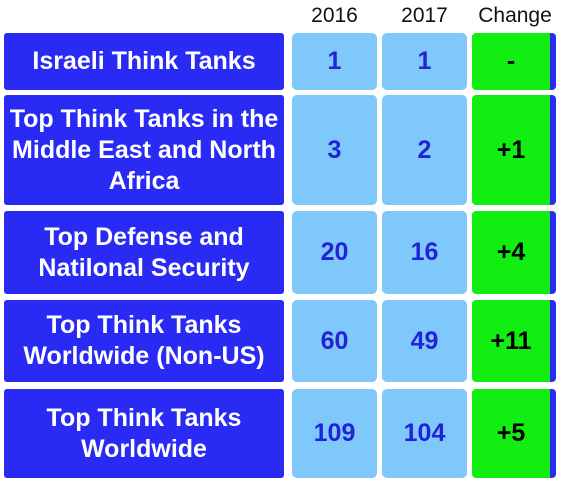  Describe the element at coordinates (514, 341) in the screenshot. I see `value-change: +11` at that location.